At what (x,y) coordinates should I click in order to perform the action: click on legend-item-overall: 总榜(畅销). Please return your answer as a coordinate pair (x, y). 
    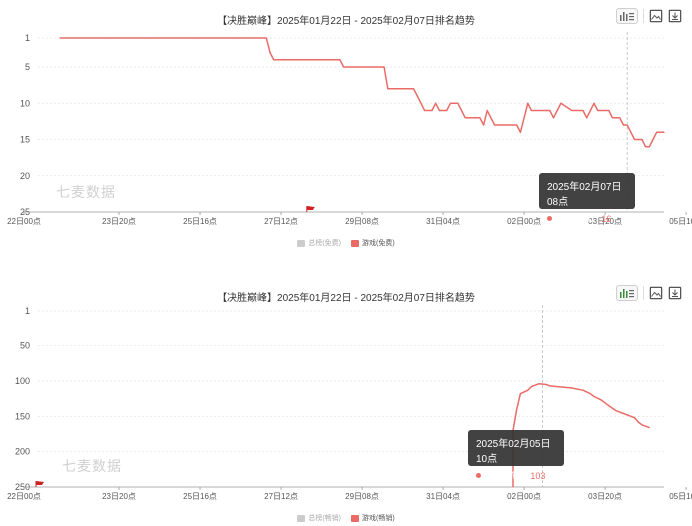
    Looking at the image, I should click on (319, 518).